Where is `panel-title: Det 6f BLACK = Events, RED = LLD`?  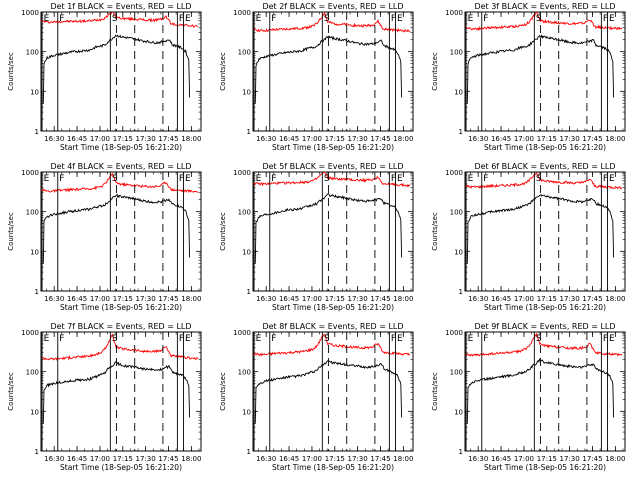 panel-title: Det 6f BLACK = Events, RED = LLD is located at coordinates (544, 166).